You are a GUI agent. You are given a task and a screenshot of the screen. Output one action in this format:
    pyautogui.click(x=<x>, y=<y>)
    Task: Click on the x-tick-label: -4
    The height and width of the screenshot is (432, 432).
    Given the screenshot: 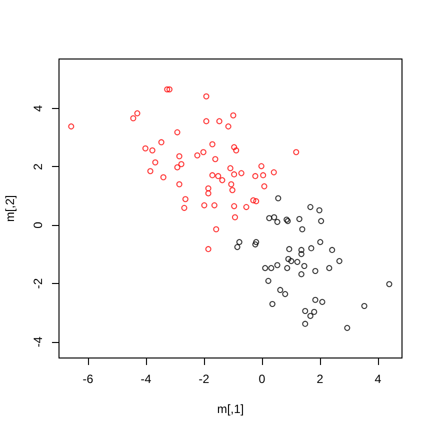 What is the action you would take?
    pyautogui.click(x=146, y=379)
    